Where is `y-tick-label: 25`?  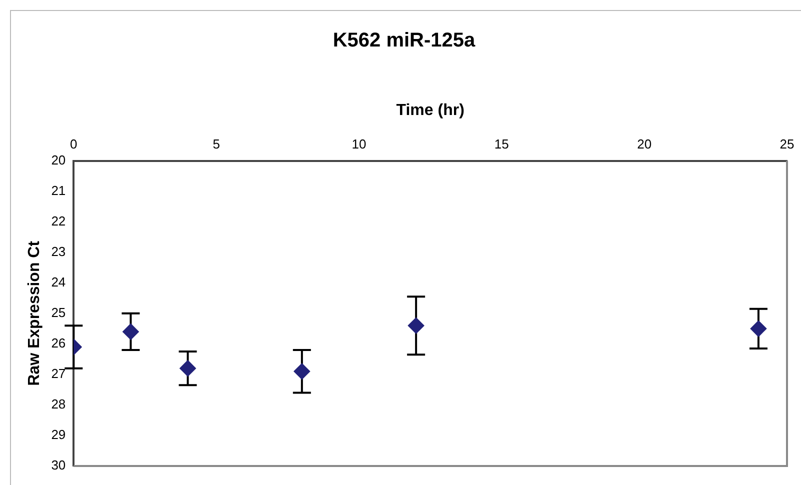
y-tick-label: 25 is located at coordinates (58, 312).